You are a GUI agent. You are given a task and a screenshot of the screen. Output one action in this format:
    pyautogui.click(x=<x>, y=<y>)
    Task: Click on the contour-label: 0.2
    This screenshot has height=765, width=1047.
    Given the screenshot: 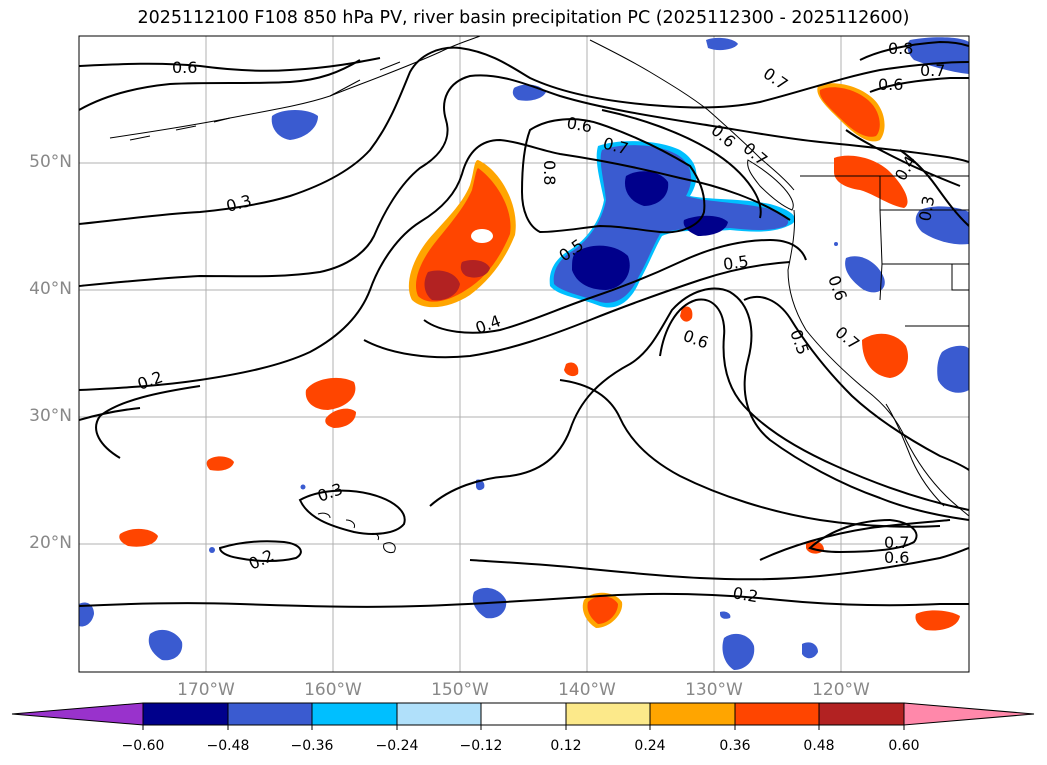 What is the action you would take?
    pyautogui.click(x=745, y=594)
    